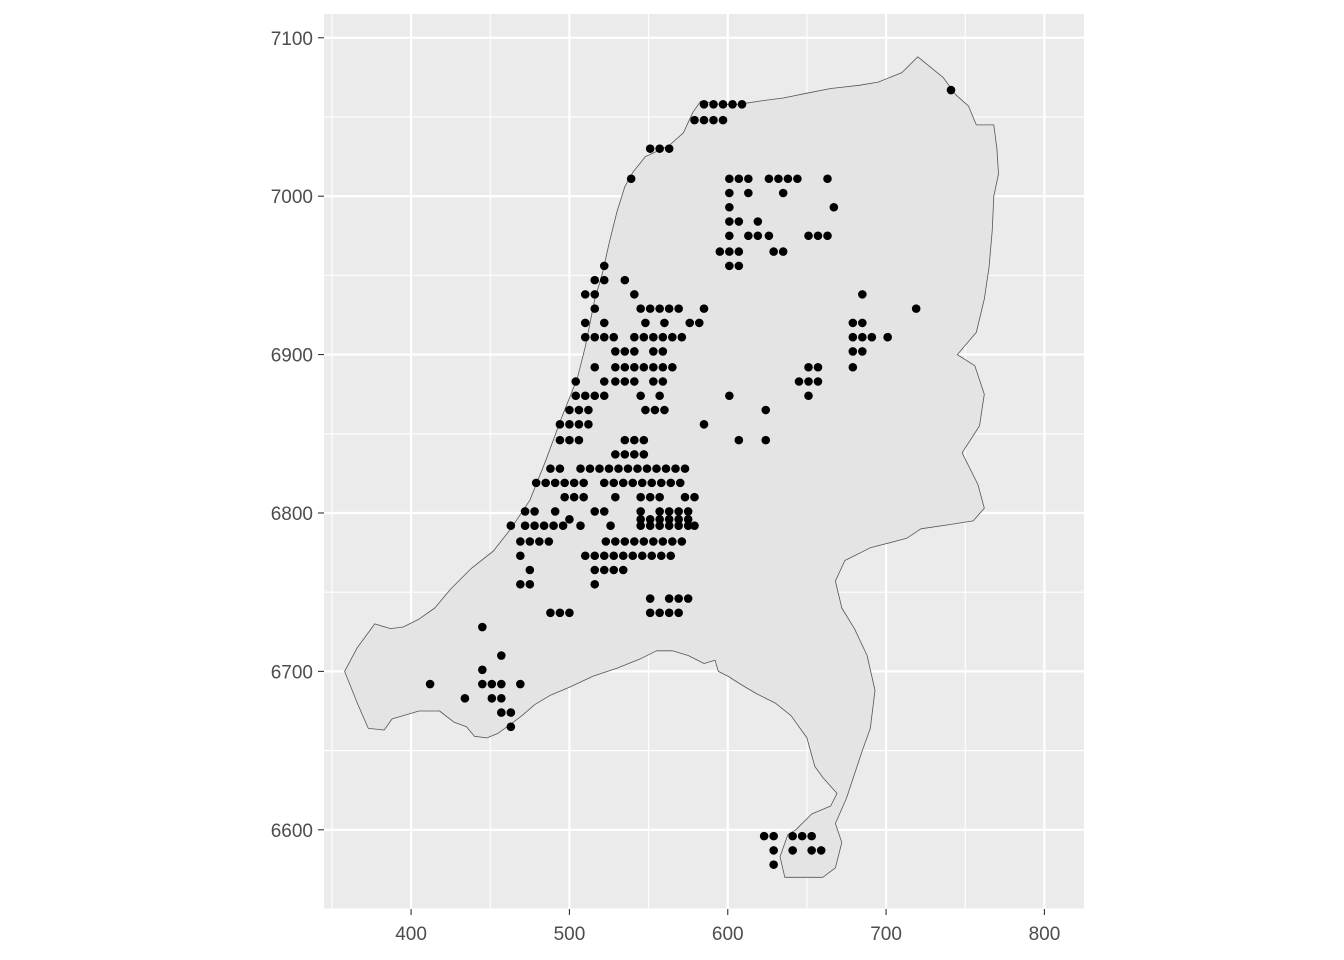 The width and height of the screenshot is (1344, 960). What do you see at coordinates (292, 356) in the screenshot?
I see `y-tick-label: 6900` at bounding box center [292, 356].